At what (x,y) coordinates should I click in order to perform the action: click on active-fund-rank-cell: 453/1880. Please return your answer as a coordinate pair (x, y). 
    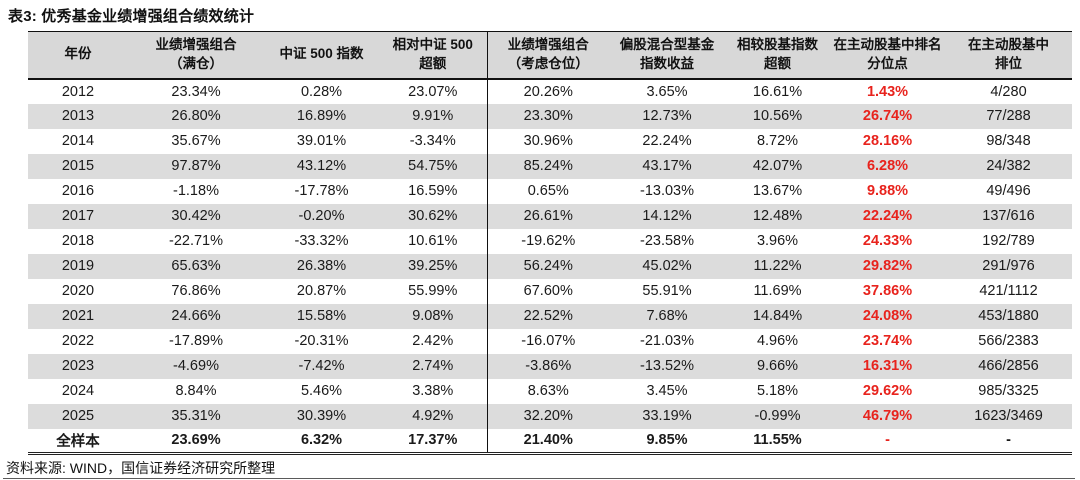
    Looking at the image, I should click on (1008, 316).